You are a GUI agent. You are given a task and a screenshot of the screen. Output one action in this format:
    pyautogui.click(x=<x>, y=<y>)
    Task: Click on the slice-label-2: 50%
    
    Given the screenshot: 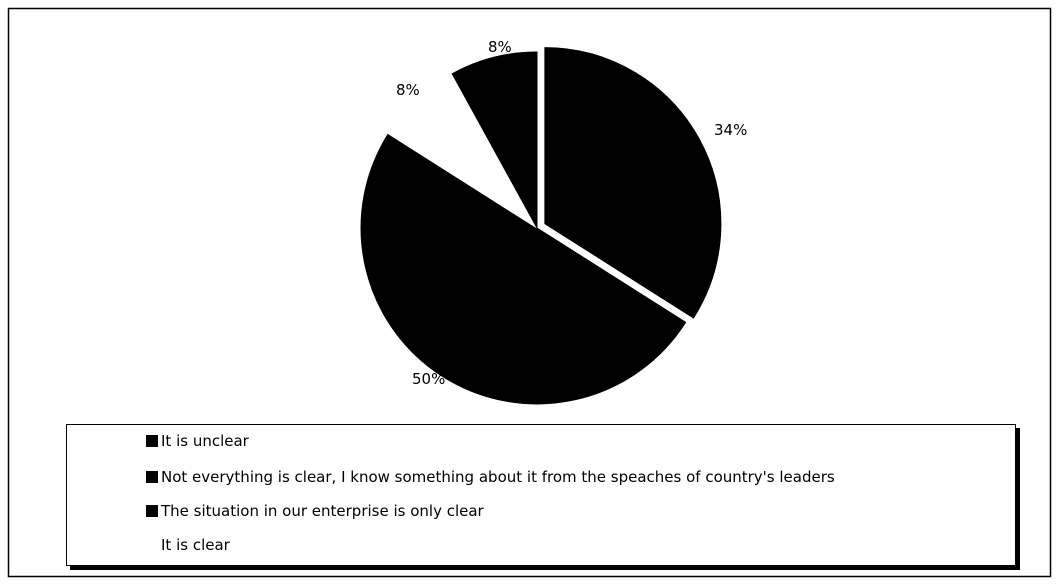 What is the action you would take?
    pyautogui.click(x=428, y=379)
    